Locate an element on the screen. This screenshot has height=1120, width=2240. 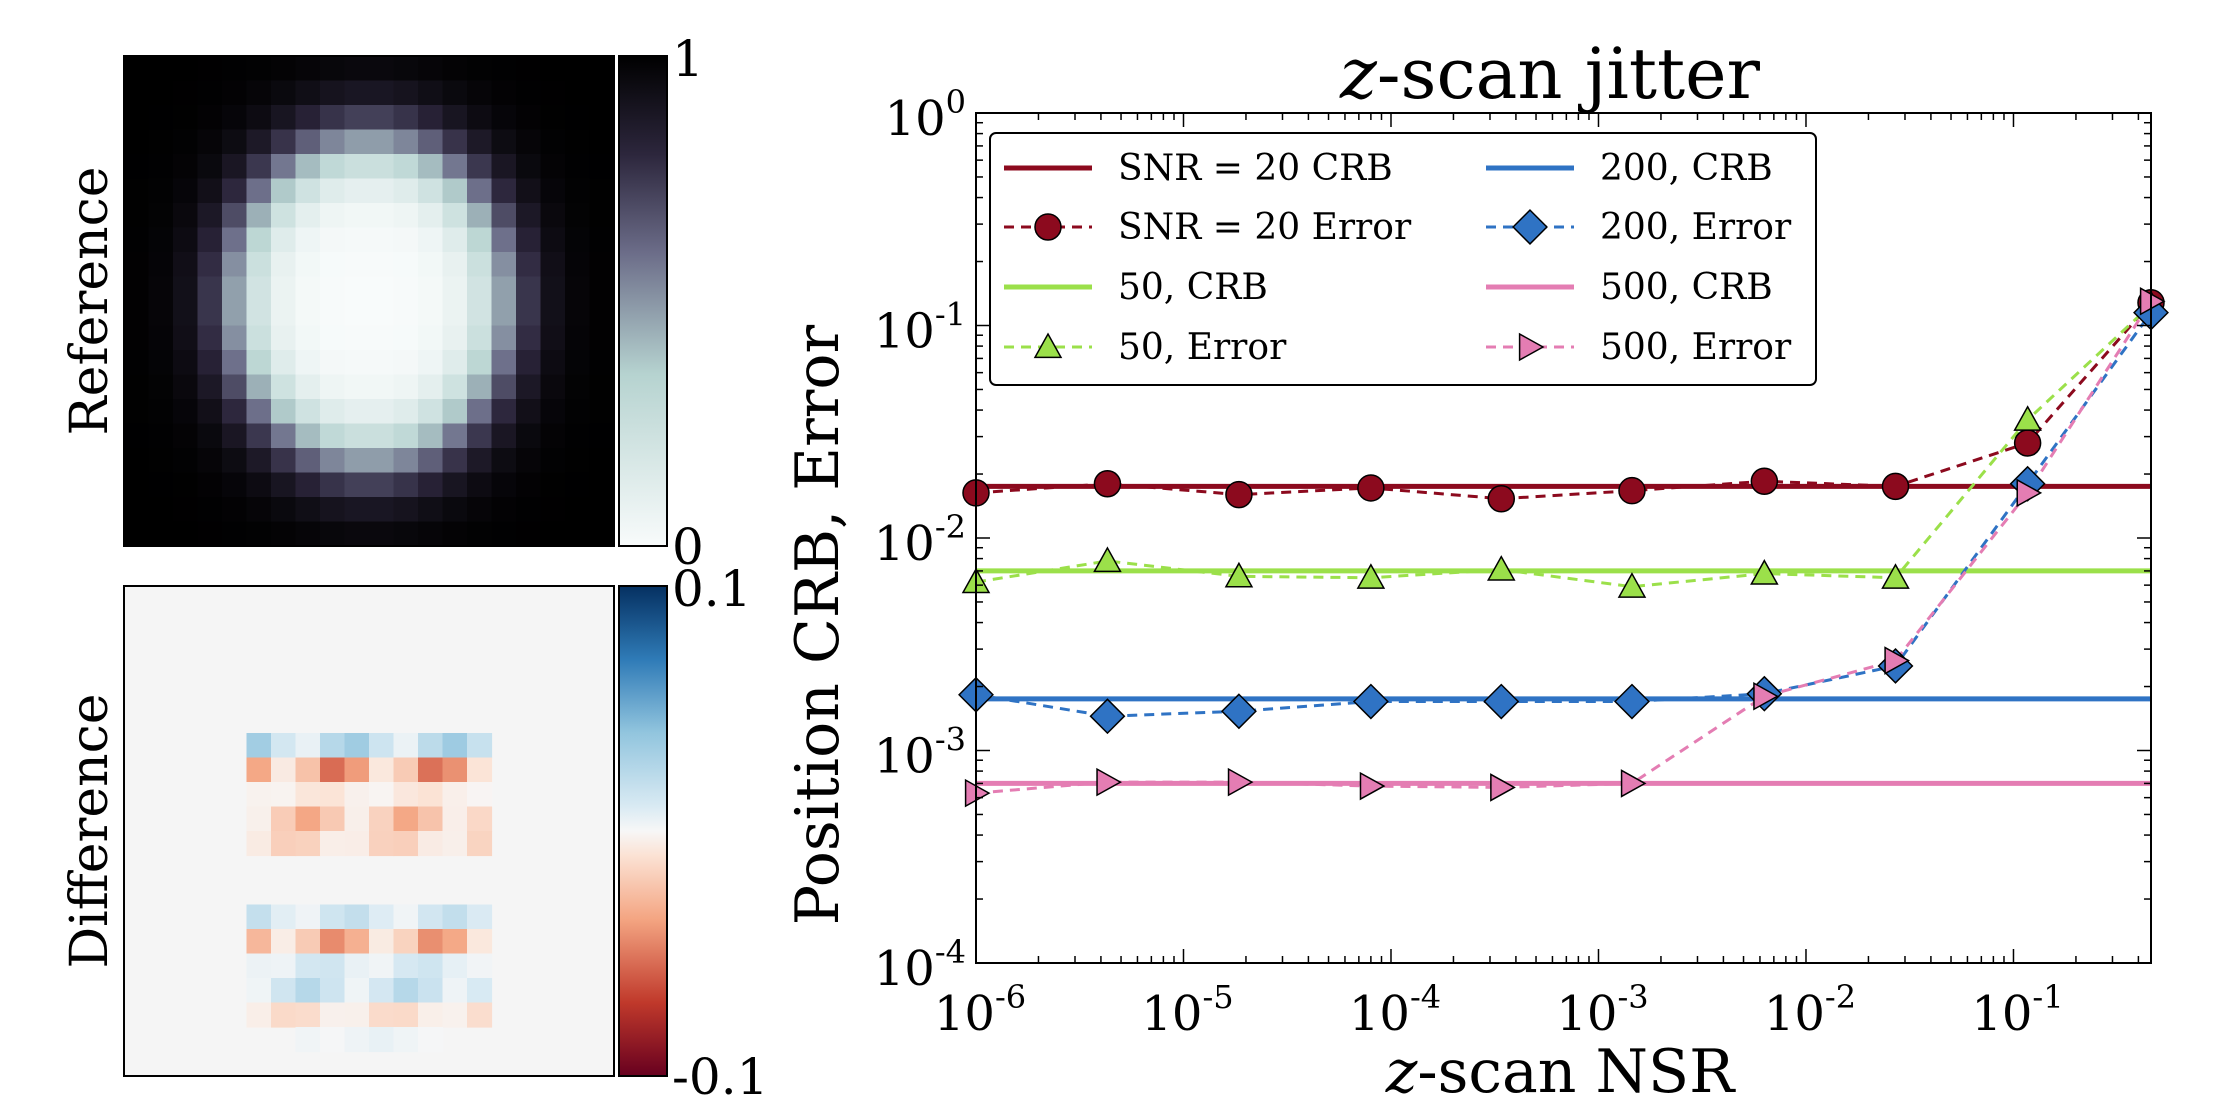
reference-image is located at coordinates (369, 301).